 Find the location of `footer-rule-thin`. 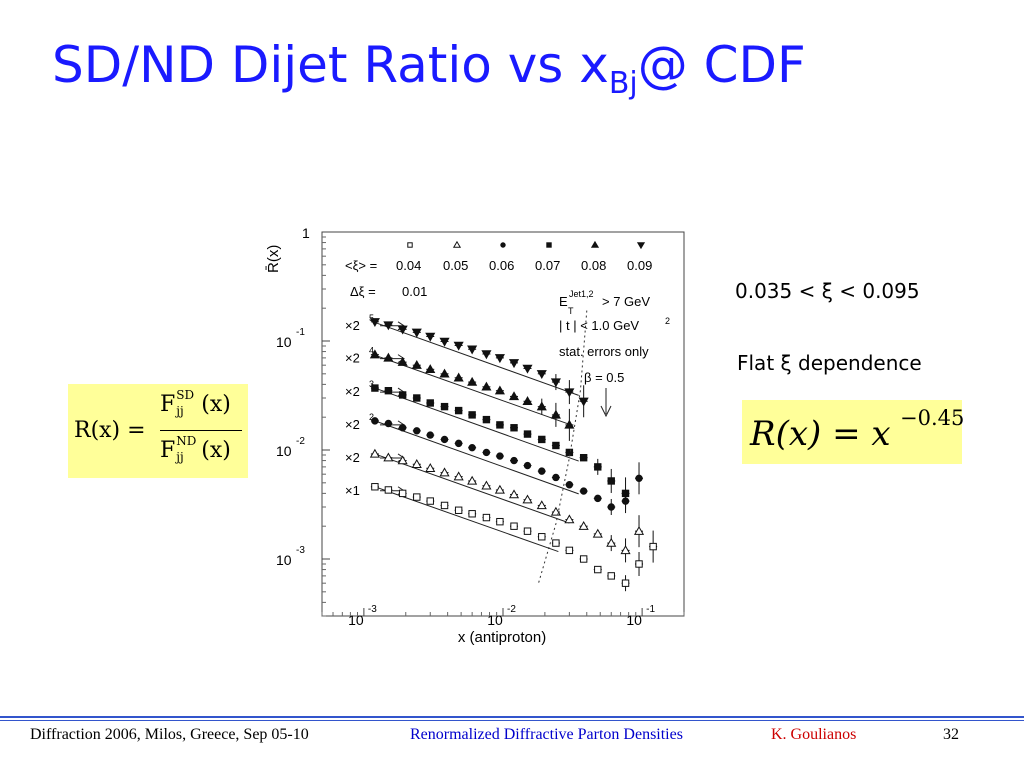

footer-rule-thin is located at coordinates (512, 720).